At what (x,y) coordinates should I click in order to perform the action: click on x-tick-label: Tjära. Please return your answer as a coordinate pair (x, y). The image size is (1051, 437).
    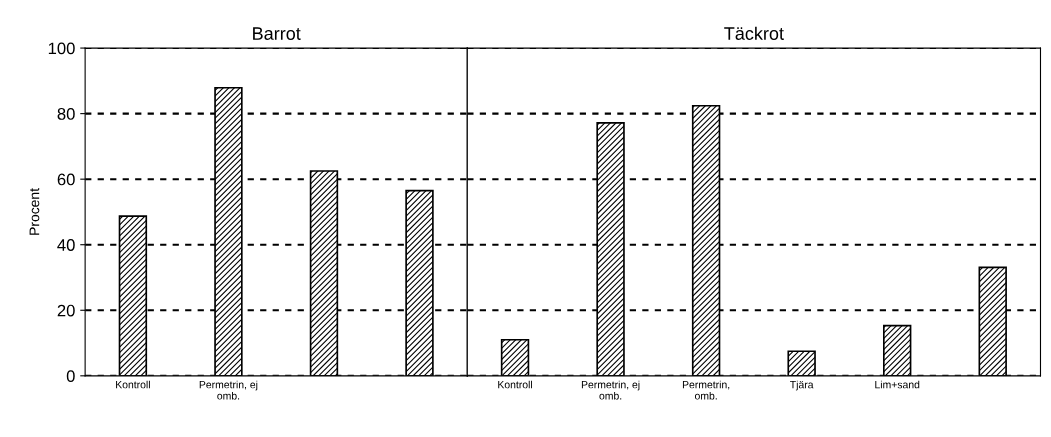
    Looking at the image, I should click on (802, 385).